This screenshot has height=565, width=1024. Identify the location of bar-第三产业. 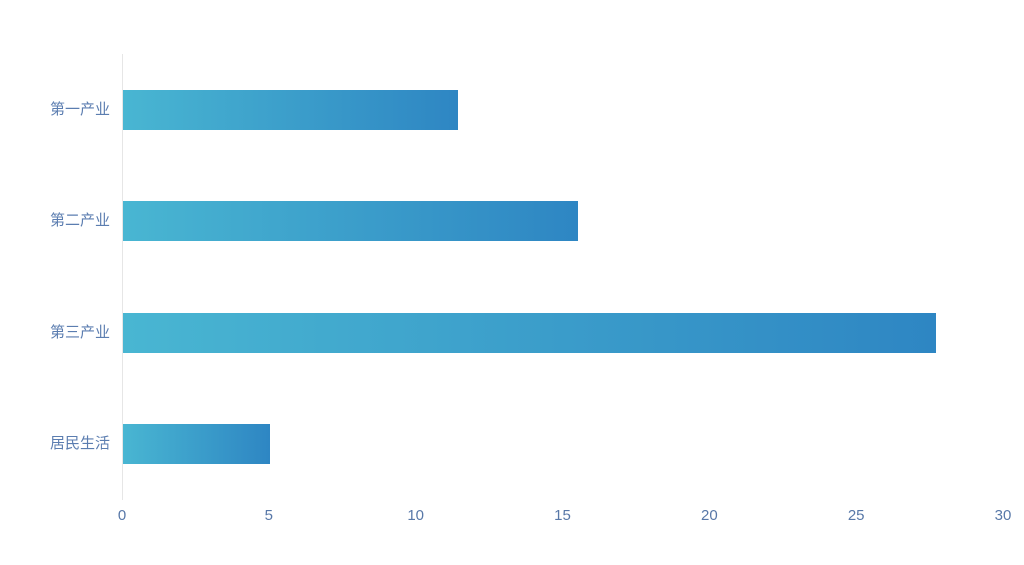
(530, 332).